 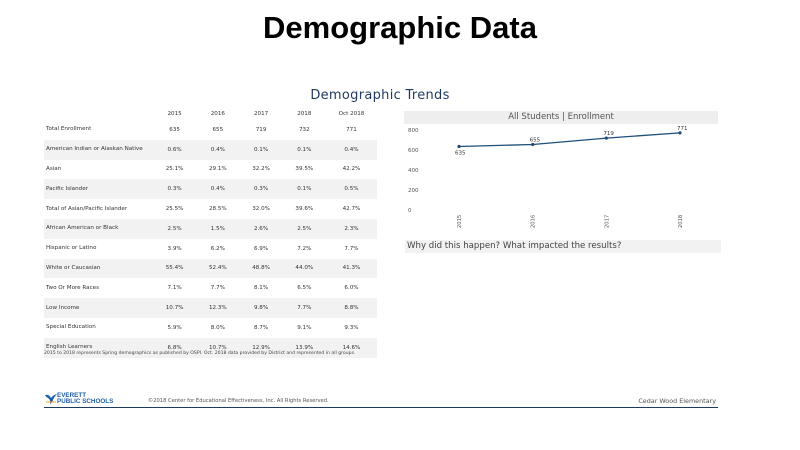 I want to click on table-cell: 3.9%, so click(x=175, y=248).